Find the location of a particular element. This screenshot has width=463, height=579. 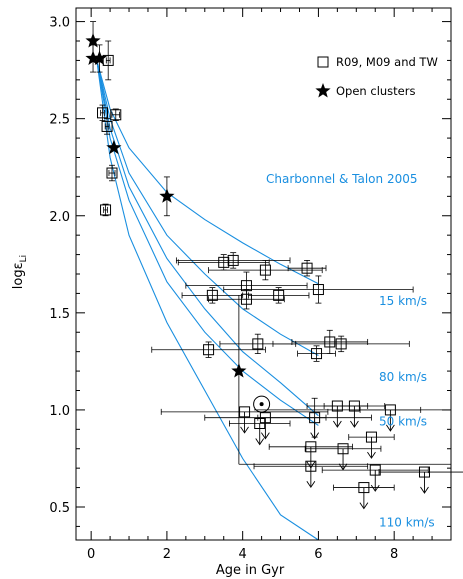

curve-label: 50 km/s is located at coordinates (403, 421).